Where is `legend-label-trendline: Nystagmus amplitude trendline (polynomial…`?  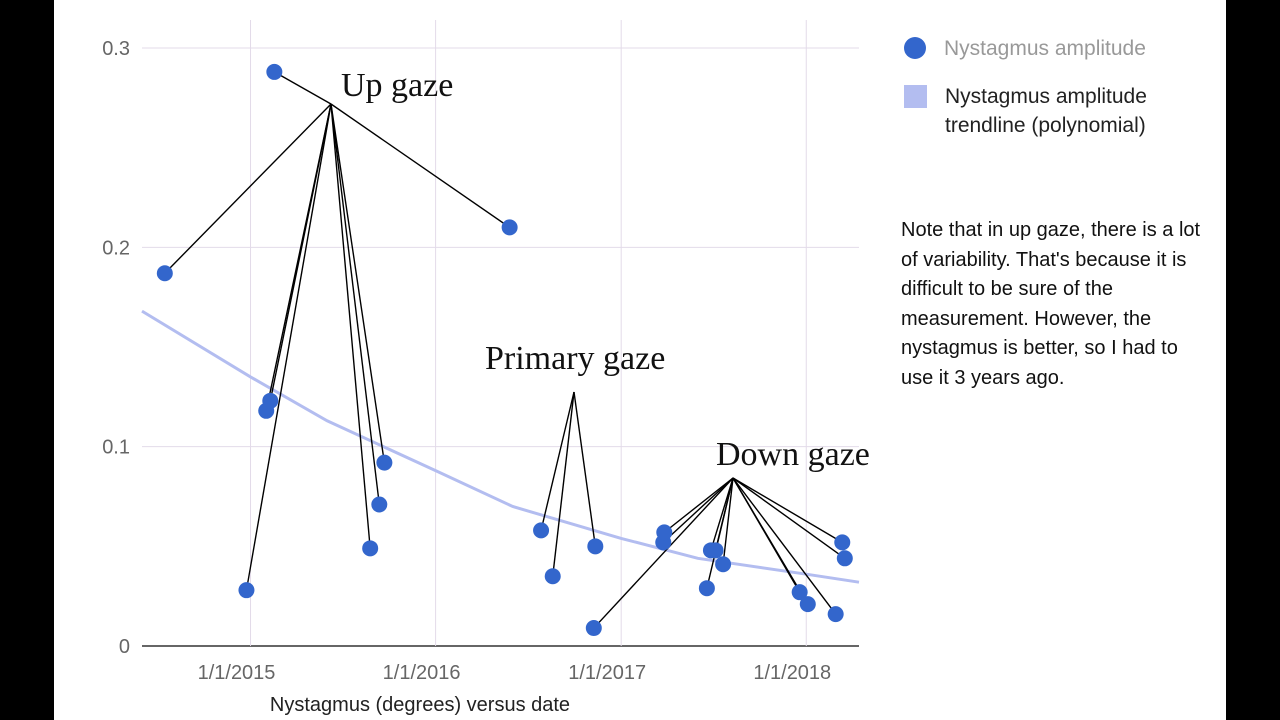
legend-label-trendline: Nystagmus amplitude trendline (polynomial… is located at coordinates (1046, 111).